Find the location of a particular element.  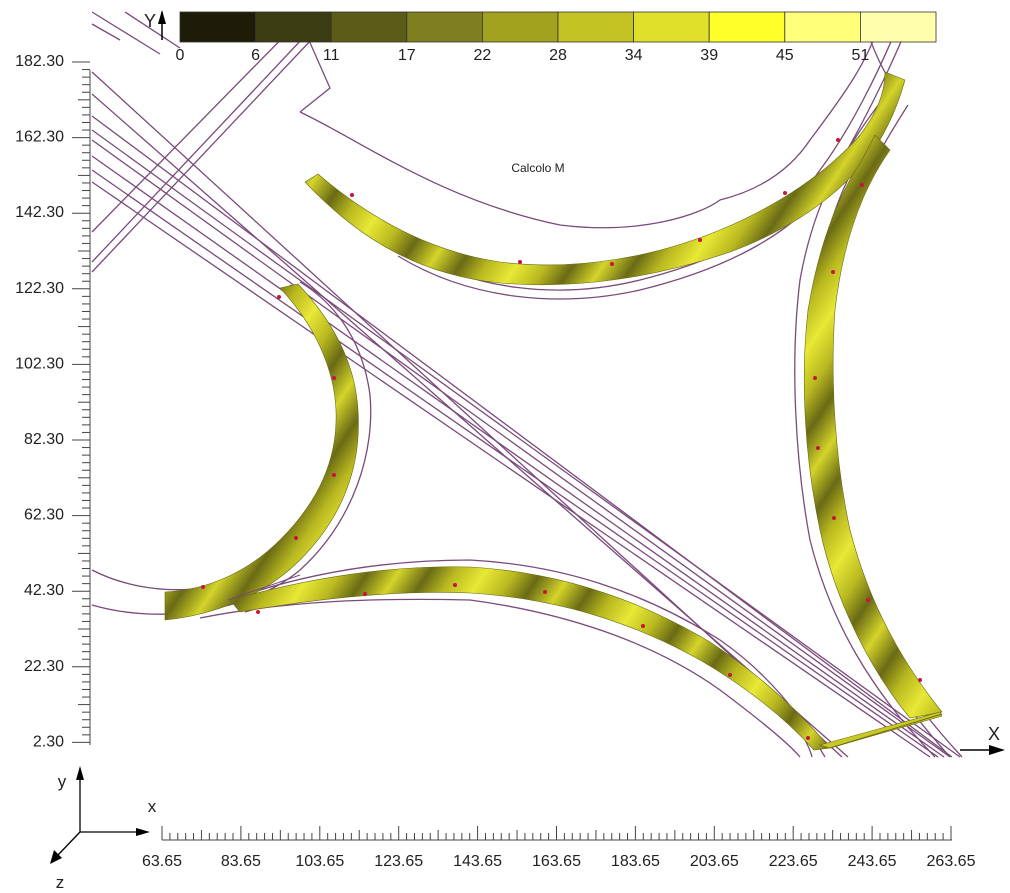

x-tick-label: 163.65 is located at coordinates (556, 861).